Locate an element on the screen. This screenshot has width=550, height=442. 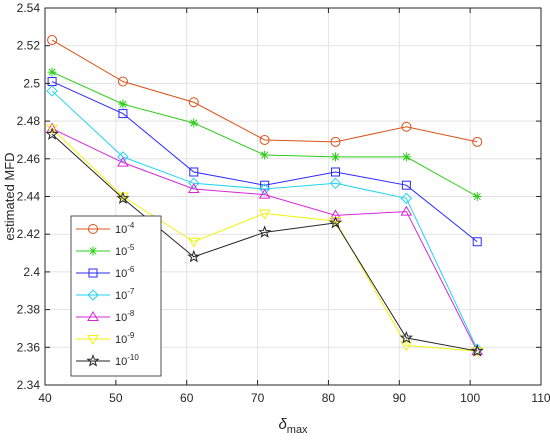
x-tick-label: 80 is located at coordinates (329, 398).